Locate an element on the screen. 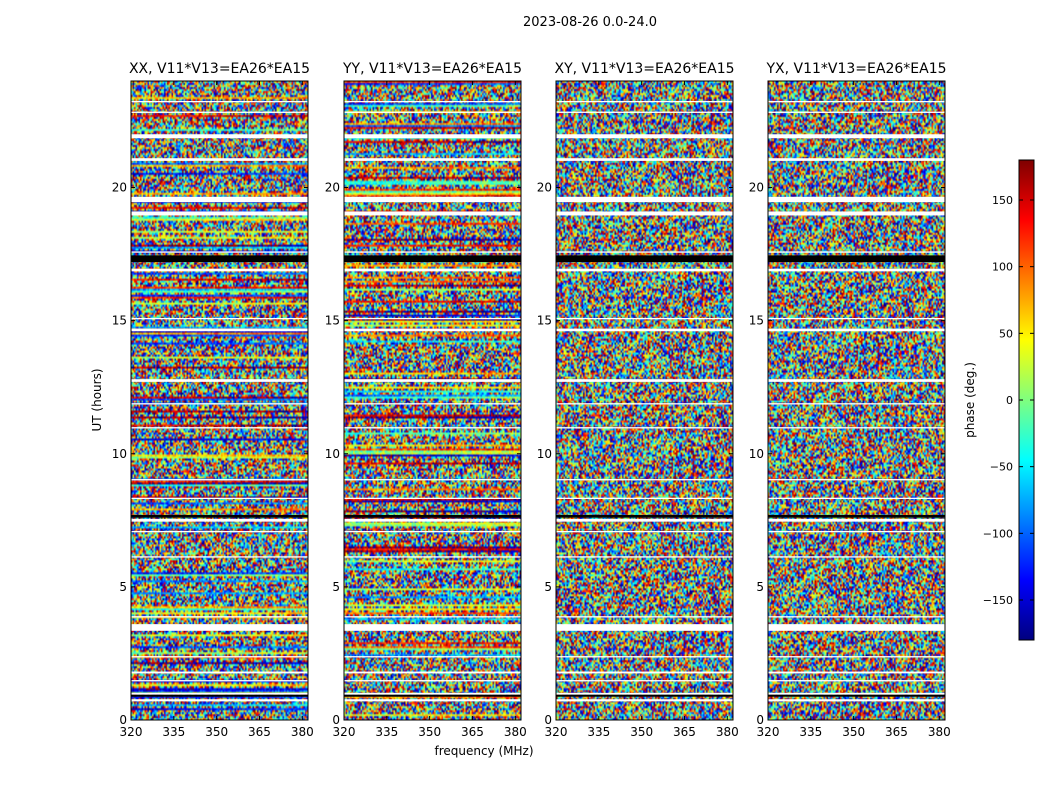 The image size is (1050, 800). x-tick-label: 380 is located at coordinates (515, 732).